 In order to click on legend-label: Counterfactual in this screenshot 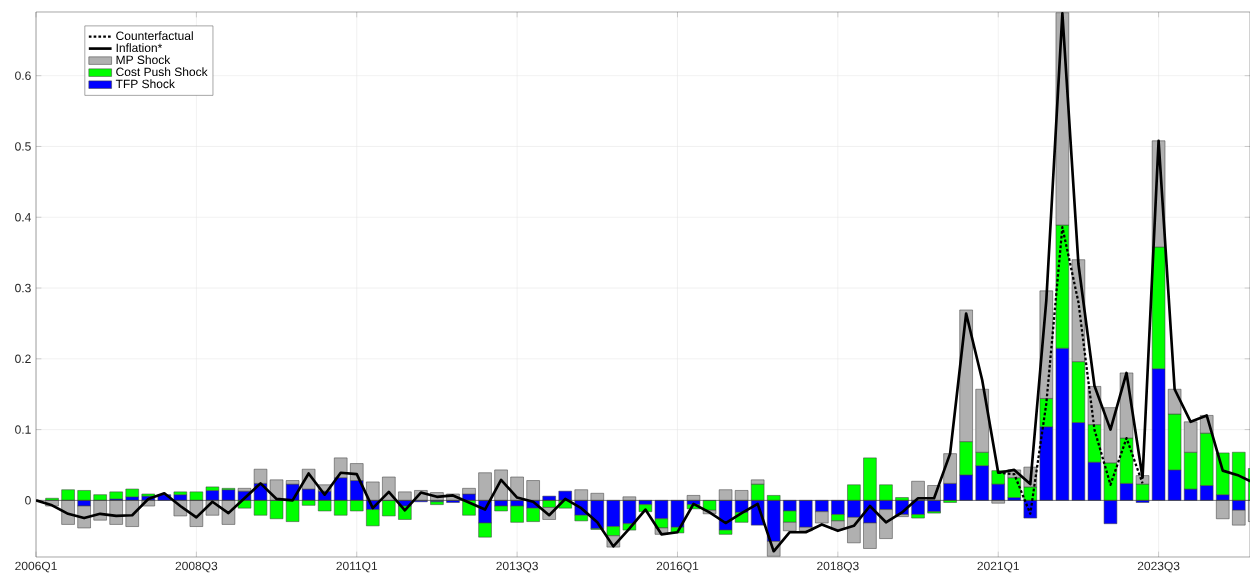, I will do `click(154, 36)`.